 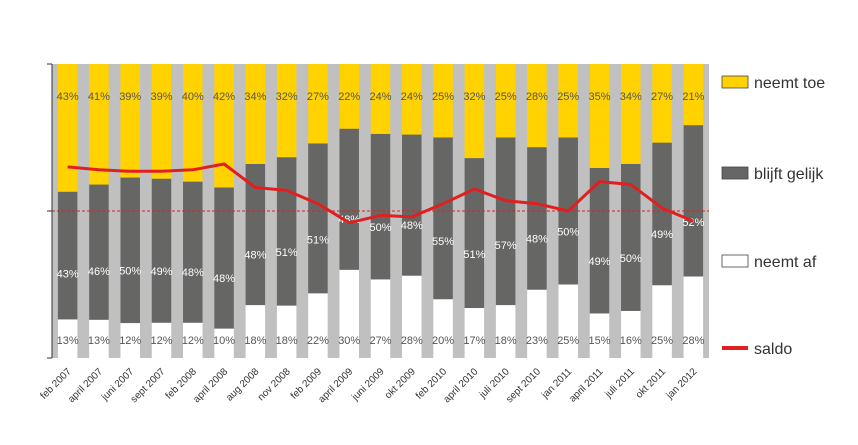 I want to click on legend-label-neemt-toe: neemt toe, so click(x=789, y=83).